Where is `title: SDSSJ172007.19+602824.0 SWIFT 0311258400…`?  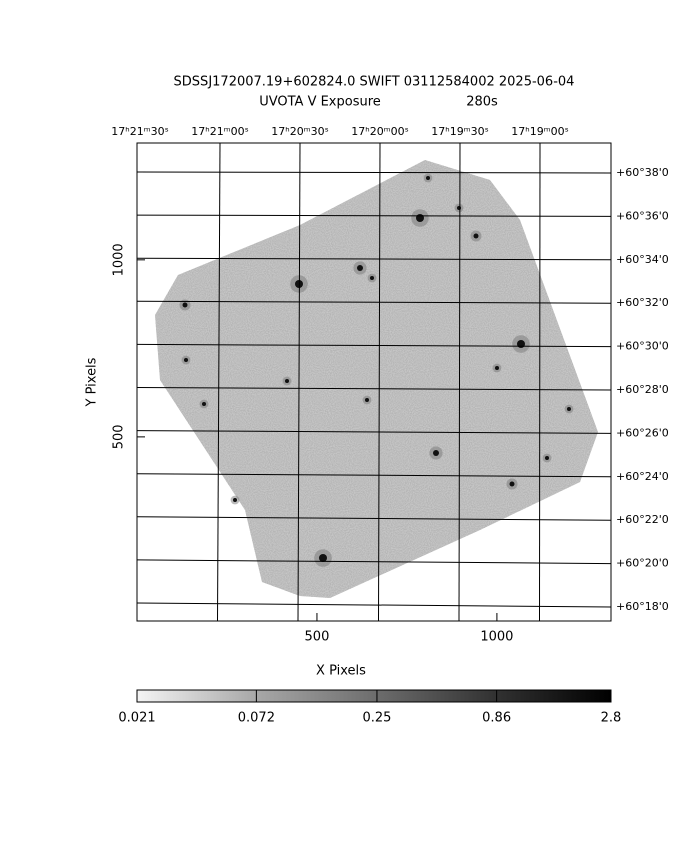 title: SDSSJ172007.19+602824.0 SWIFT 0311258400… is located at coordinates (374, 82).